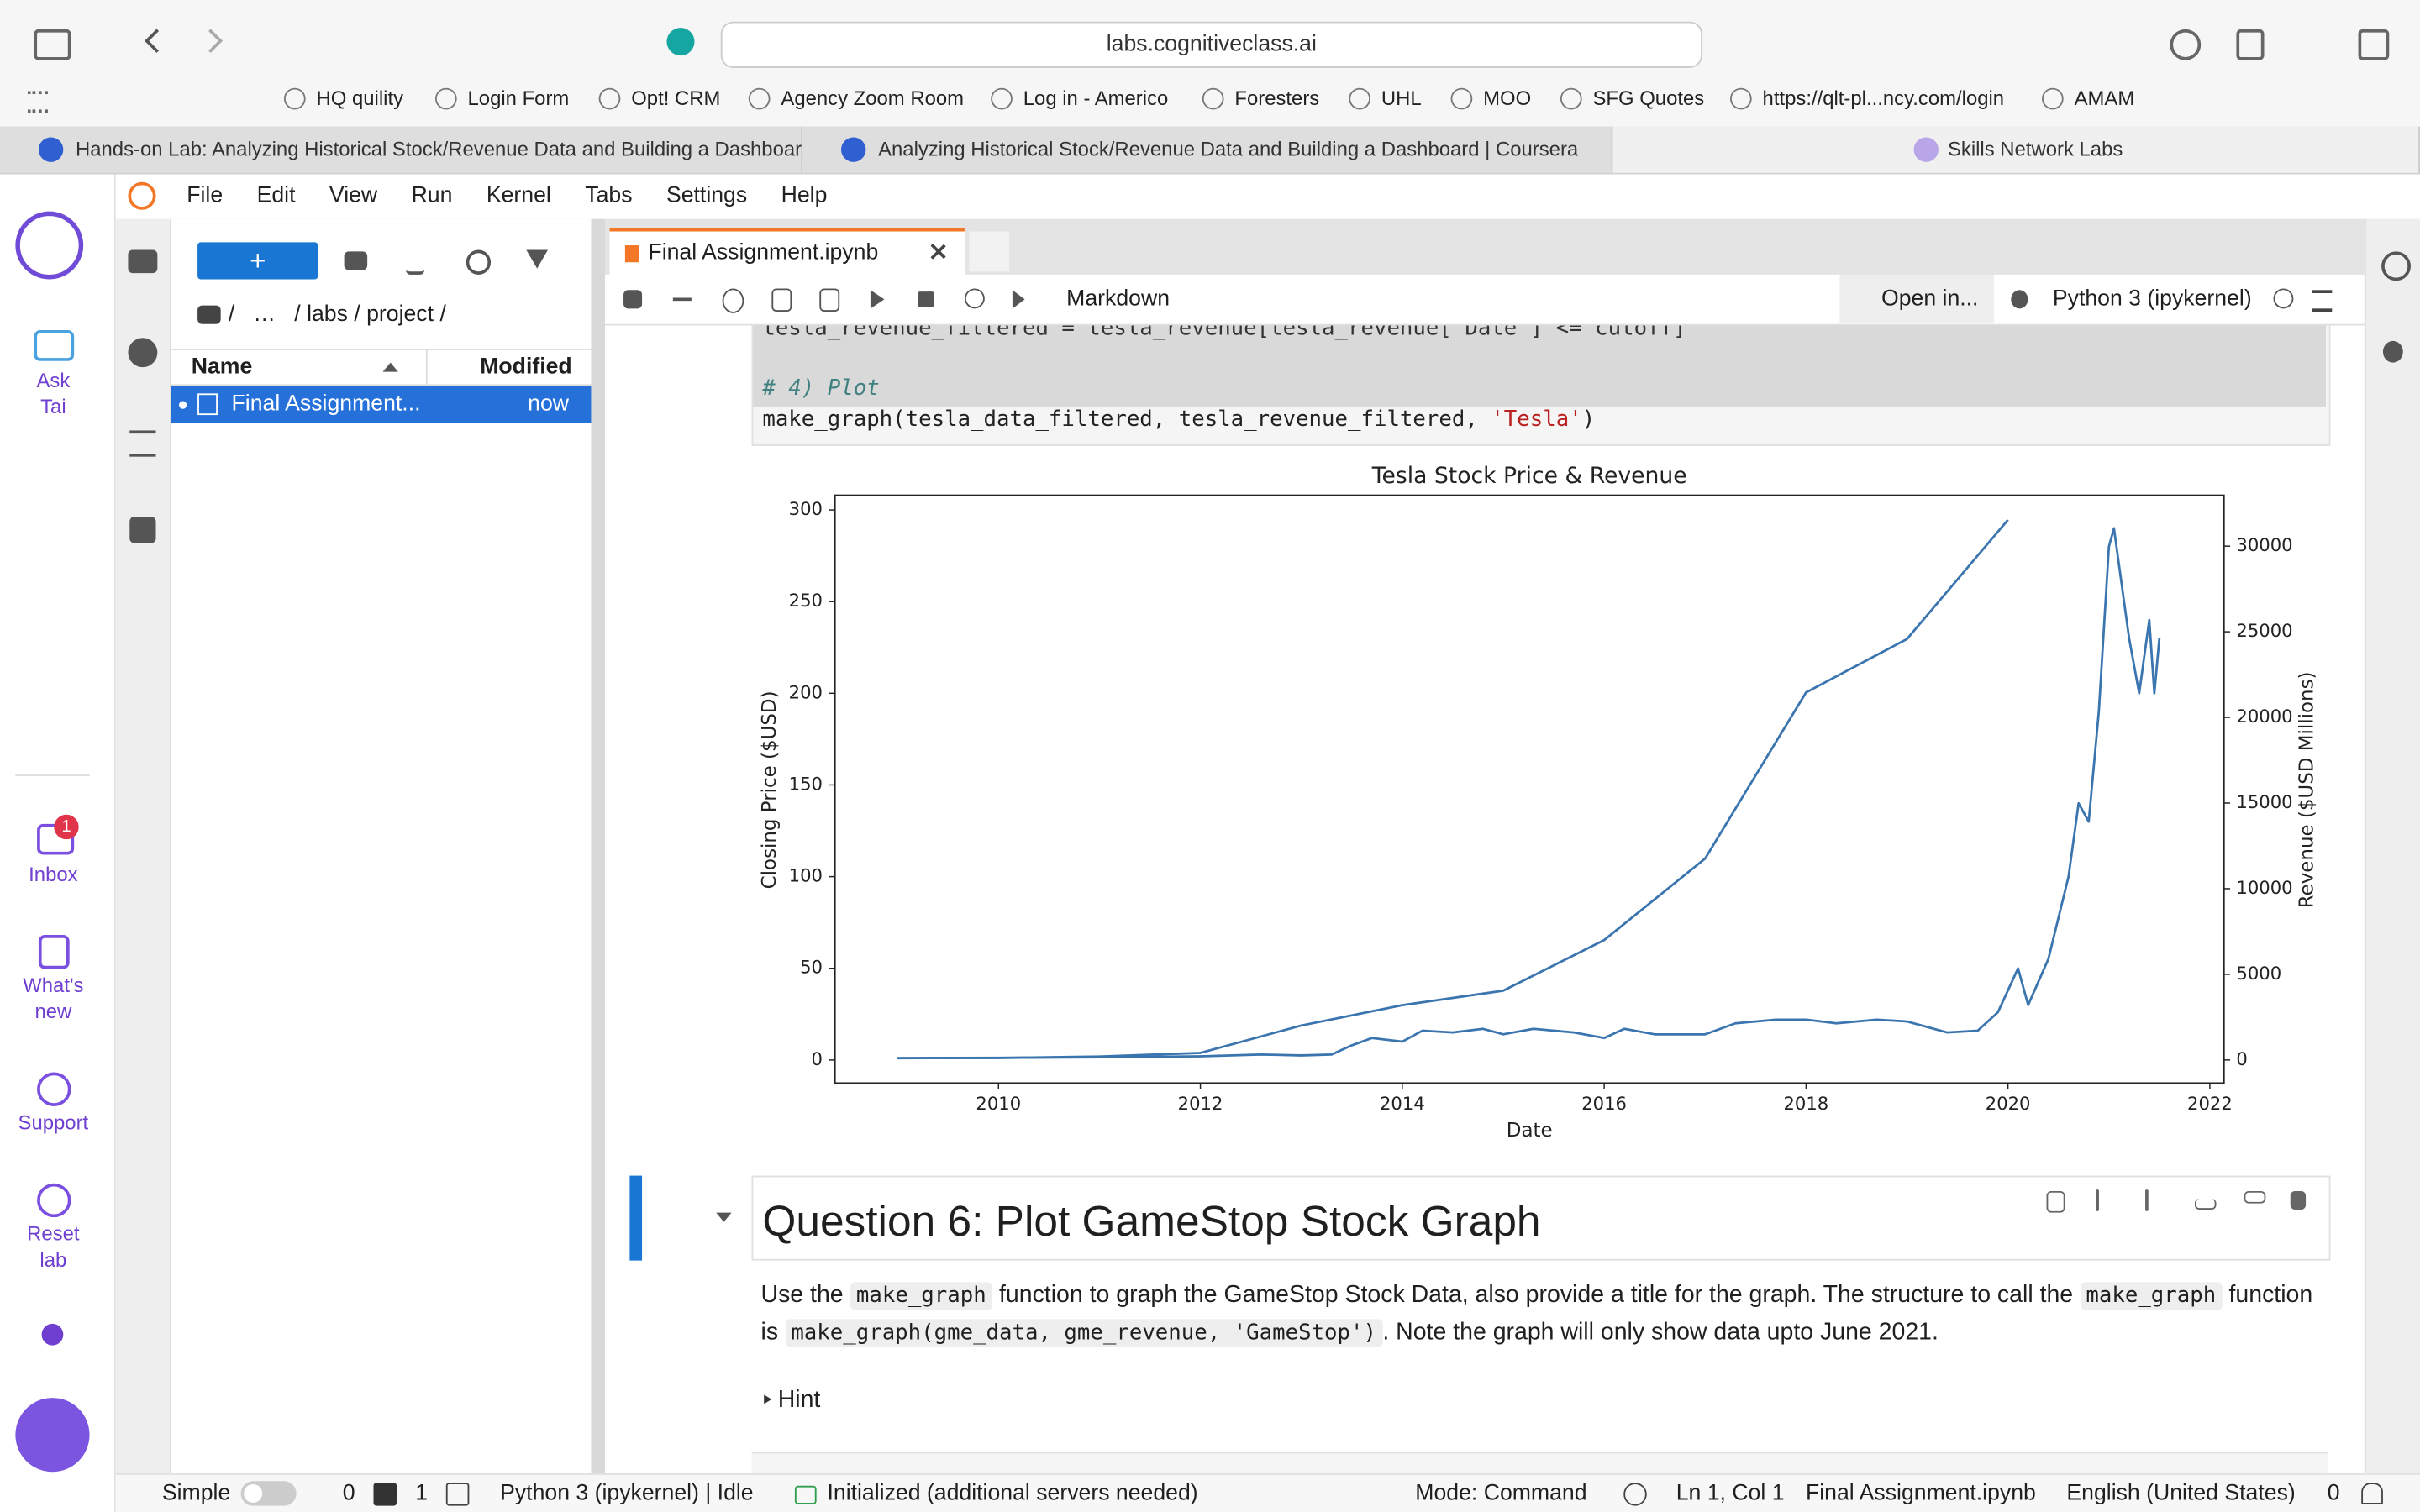 The width and height of the screenshot is (2420, 1512). I want to click on kernel-status: Python 3 (ipykernel) | Idle, so click(627, 1493).